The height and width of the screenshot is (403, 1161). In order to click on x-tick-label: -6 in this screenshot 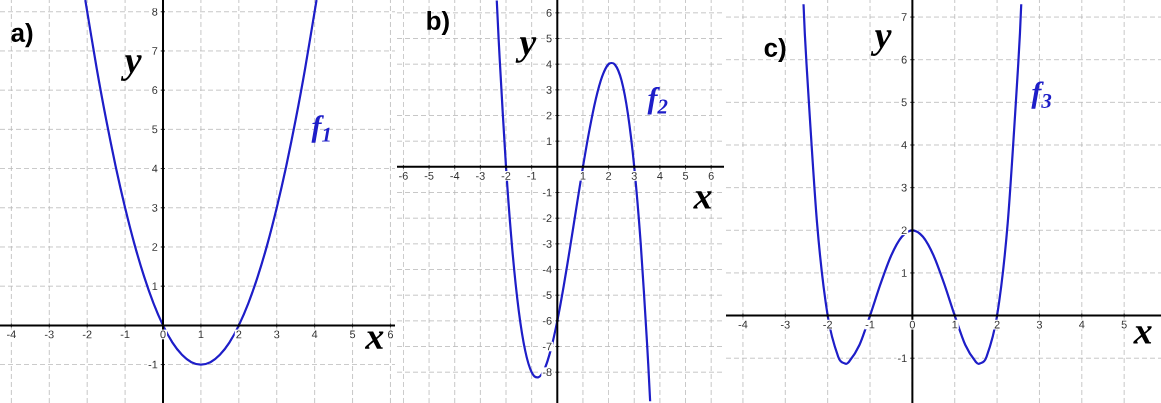, I will do `click(403, 176)`.